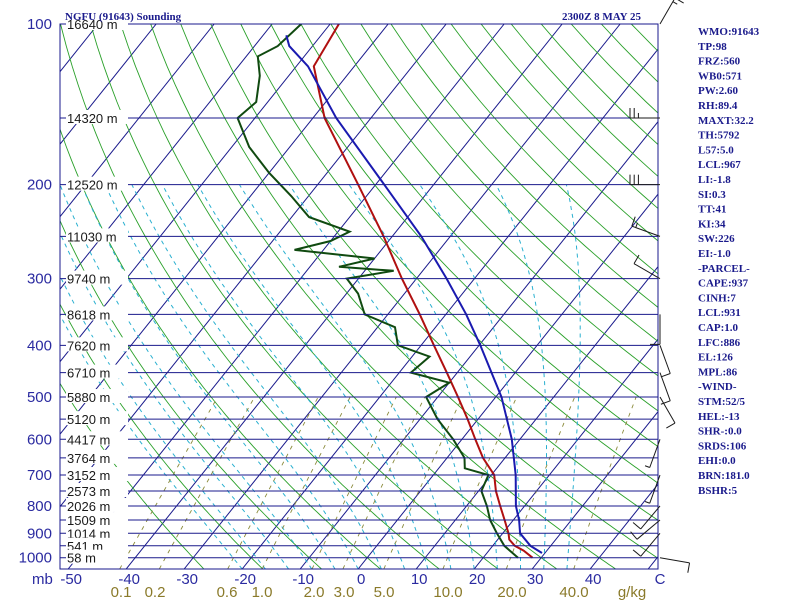 This screenshot has height=600, width=800. I want to click on pressure-tick-label: 100, so click(39, 24).